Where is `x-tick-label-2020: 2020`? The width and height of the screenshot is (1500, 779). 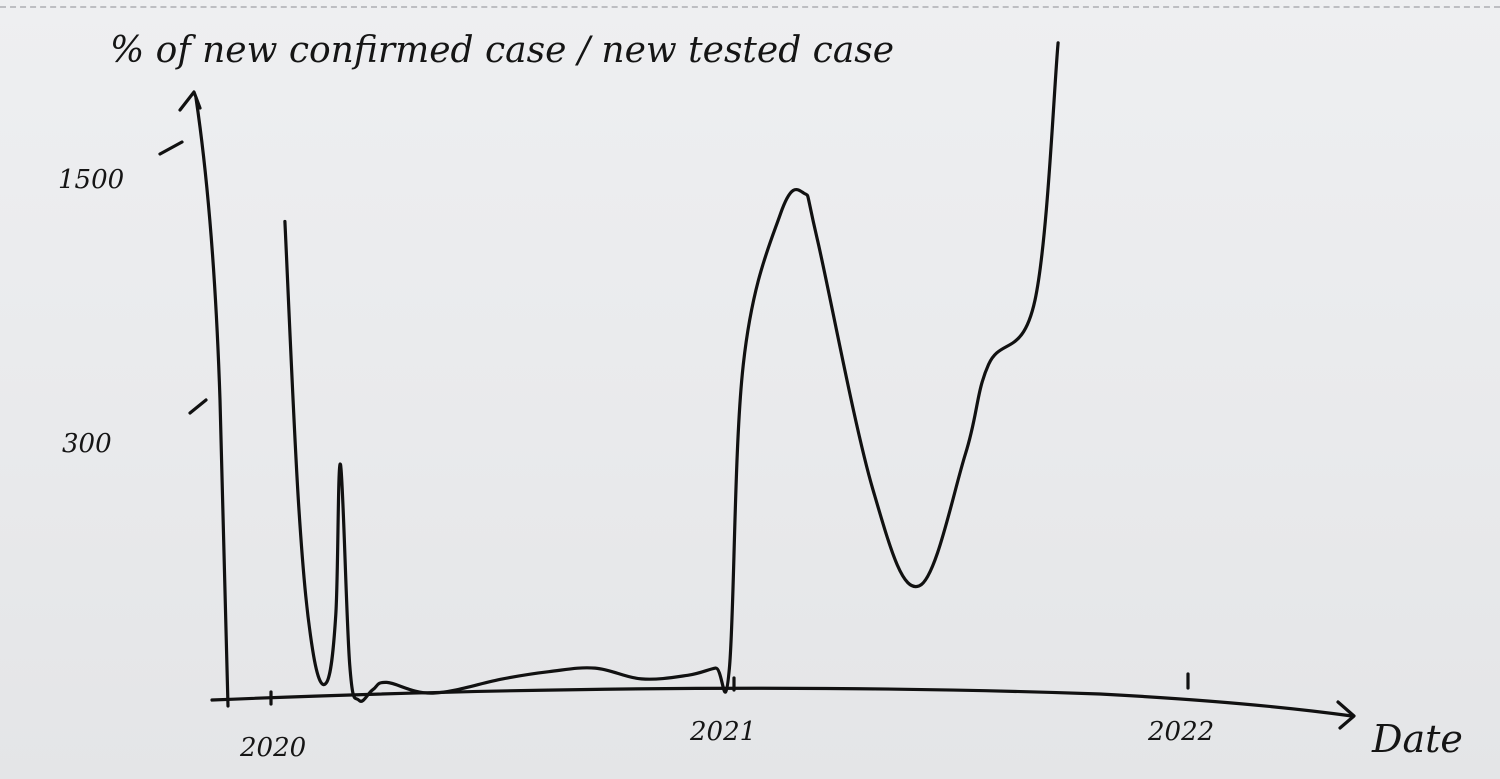 x-tick-label-2020: 2020 is located at coordinates (272, 748).